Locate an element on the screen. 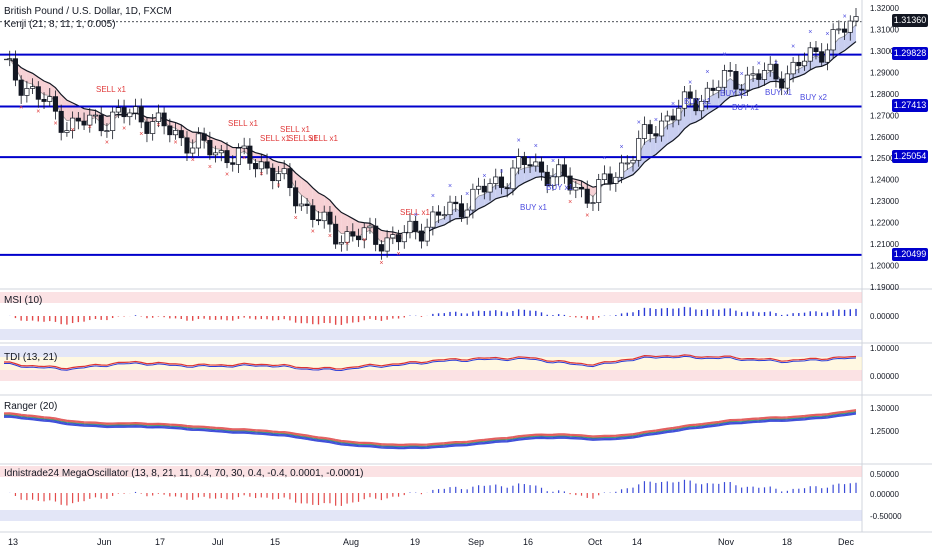 The image size is (932, 550). price-tick-label: 1.21000 is located at coordinates (884, 244).